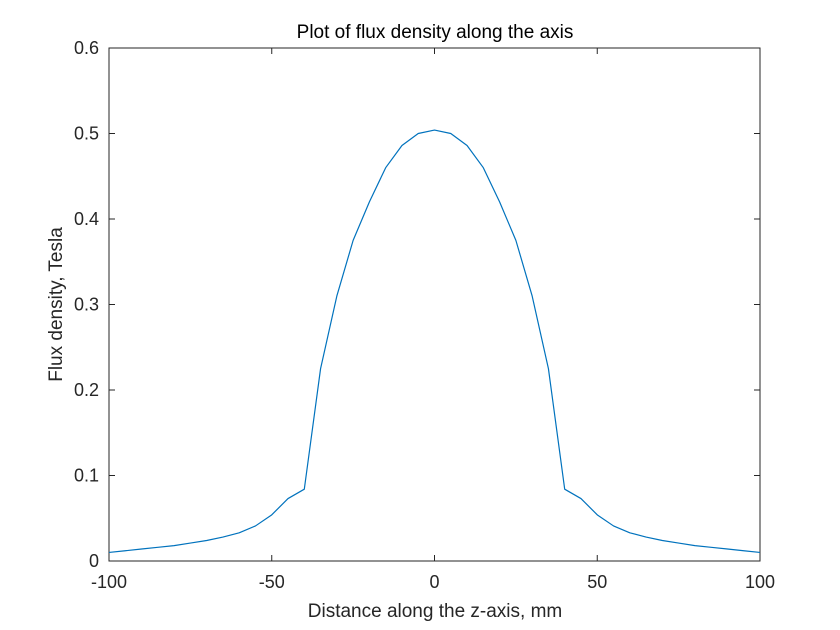 The width and height of the screenshot is (840, 630). Describe the element at coordinates (109, 582) in the screenshot. I see `x-tick-label: -100` at that location.